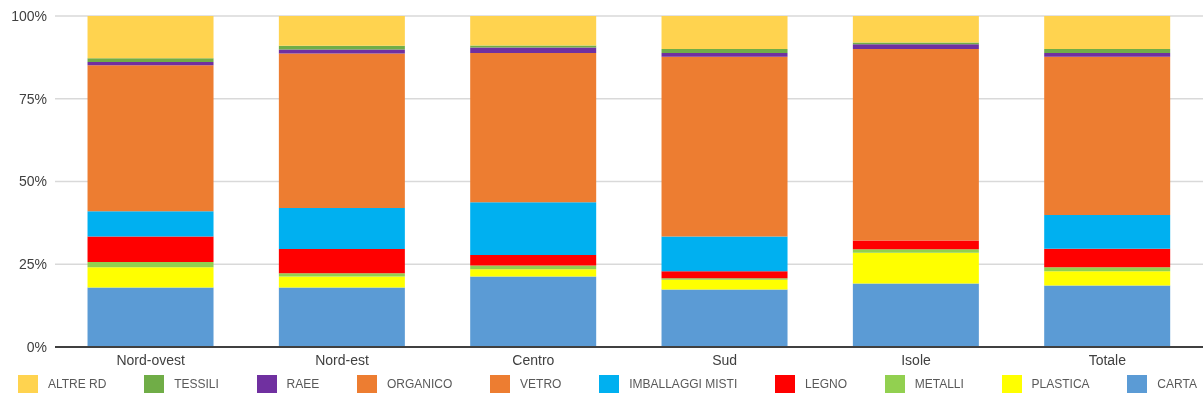 The width and height of the screenshot is (1203, 403). I want to click on legend-label: ALTRE RD, so click(77, 384).